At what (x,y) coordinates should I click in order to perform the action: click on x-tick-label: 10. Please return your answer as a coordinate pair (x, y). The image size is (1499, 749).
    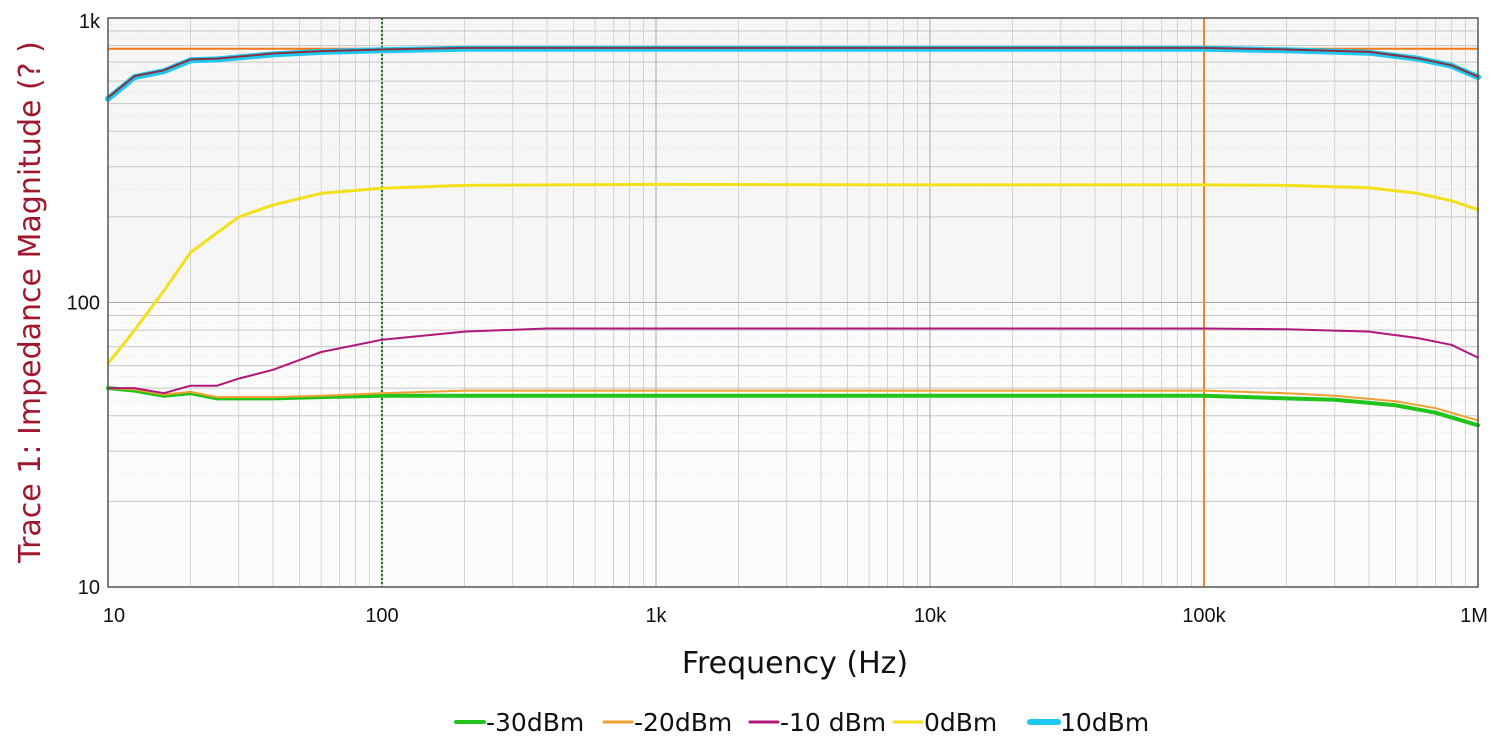
    Looking at the image, I should click on (114, 616).